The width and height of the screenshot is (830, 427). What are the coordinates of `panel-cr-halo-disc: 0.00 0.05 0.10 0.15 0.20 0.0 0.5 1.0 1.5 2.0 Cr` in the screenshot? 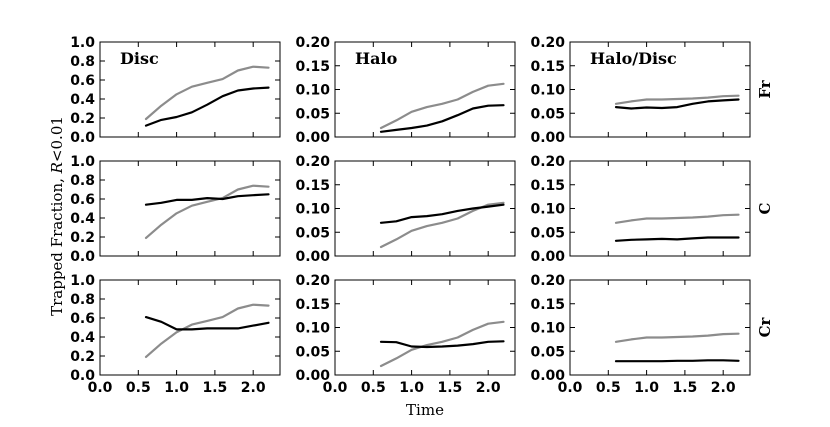 It's located at (652, 334).